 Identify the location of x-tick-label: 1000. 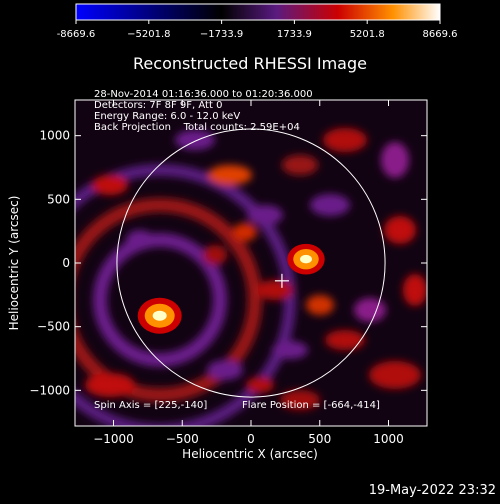
(388, 439).